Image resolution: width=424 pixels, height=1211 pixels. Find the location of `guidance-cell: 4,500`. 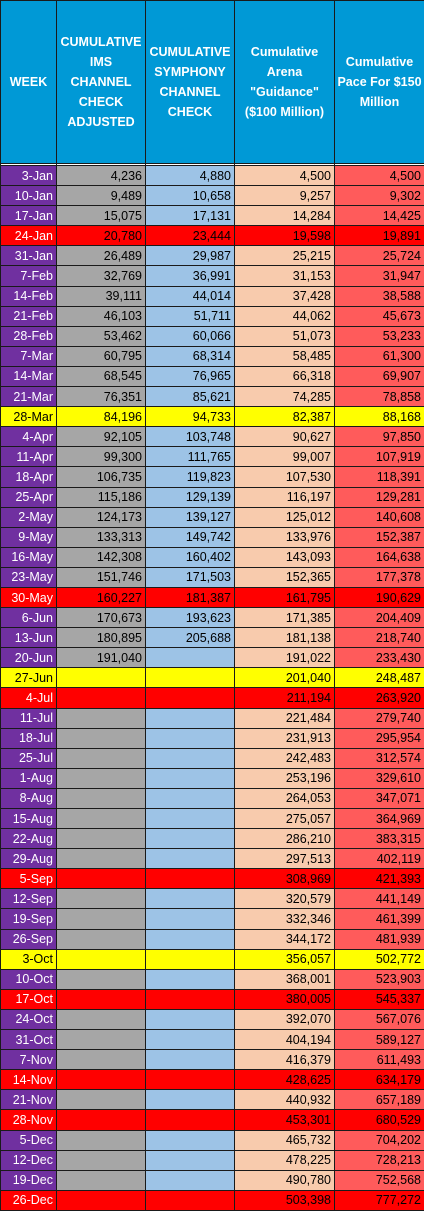

guidance-cell: 4,500 is located at coordinates (285, 176).